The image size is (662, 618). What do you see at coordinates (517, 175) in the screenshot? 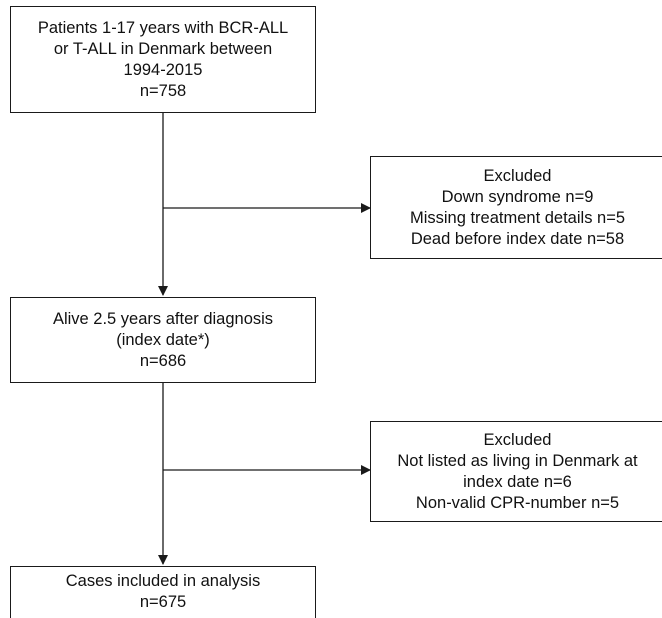
I see `excluded-1-heading: Excluded` at bounding box center [517, 175].